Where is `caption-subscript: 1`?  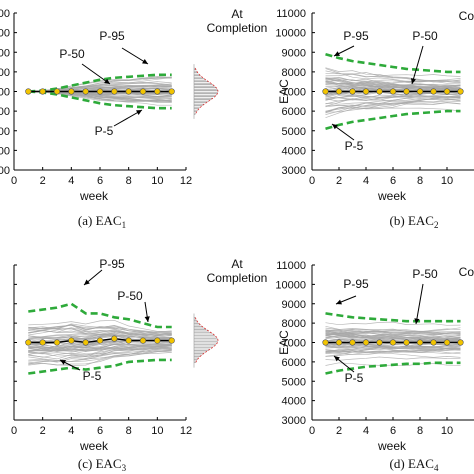 caption-subscript: 1 is located at coordinates (124, 225).